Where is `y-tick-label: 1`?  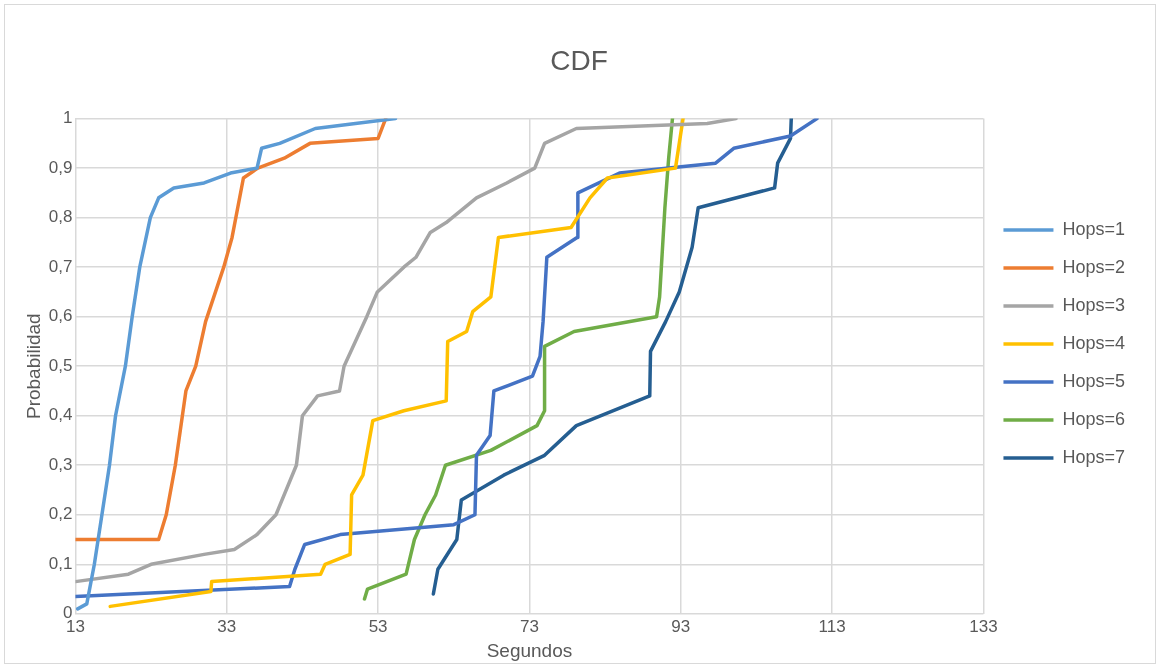
y-tick-label: 1 is located at coordinates (67, 118).